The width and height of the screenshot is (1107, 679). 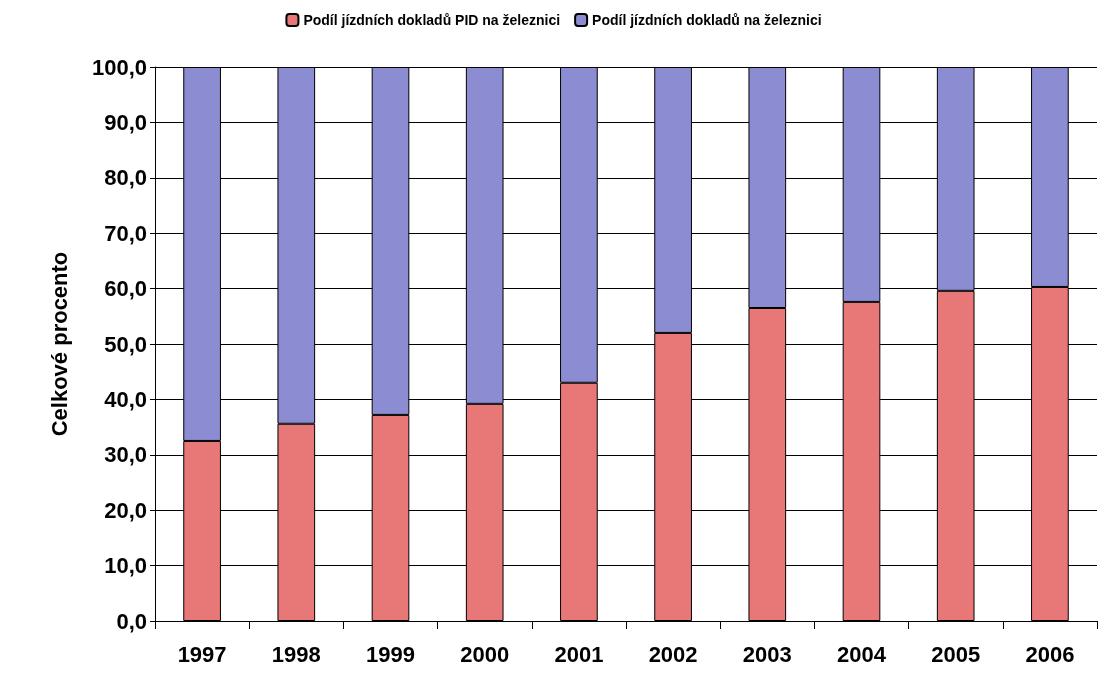 I want to click on y-tick-label: 50,0, so click(x=125, y=344).